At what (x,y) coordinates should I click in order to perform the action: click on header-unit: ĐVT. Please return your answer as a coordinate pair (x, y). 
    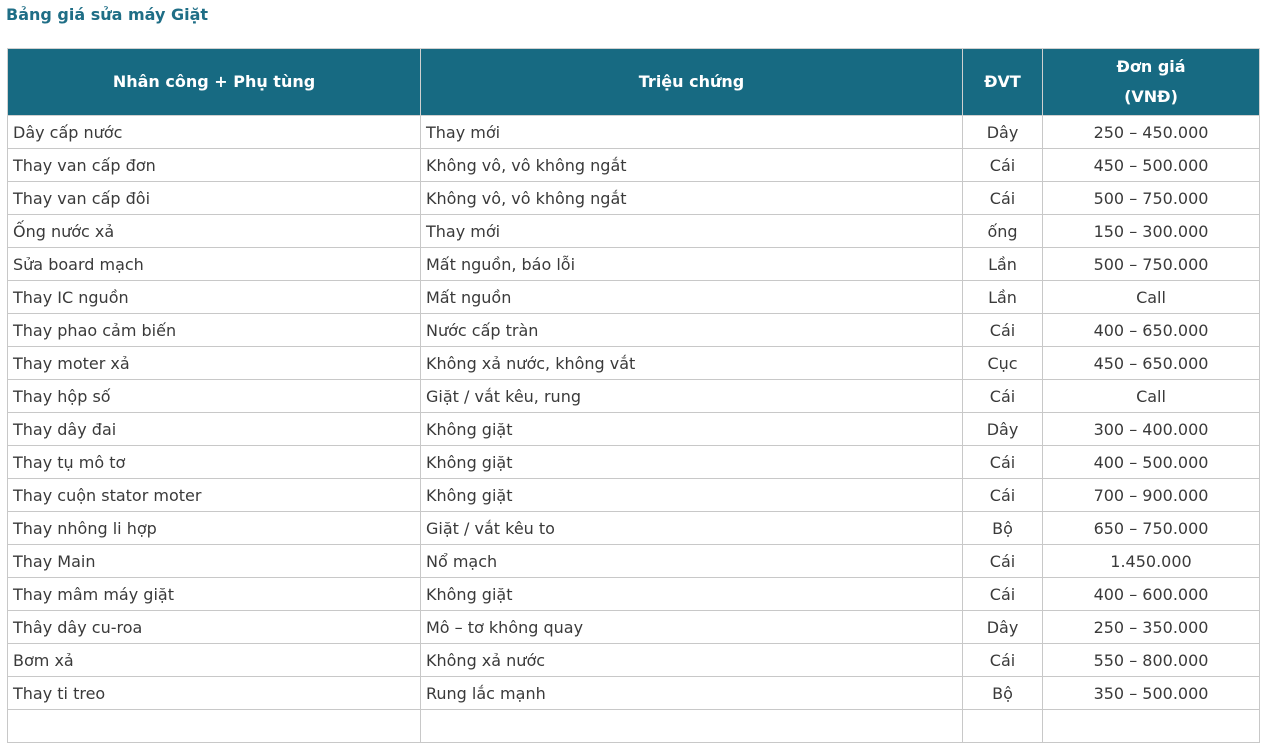
    Looking at the image, I should click on (1002, 82).